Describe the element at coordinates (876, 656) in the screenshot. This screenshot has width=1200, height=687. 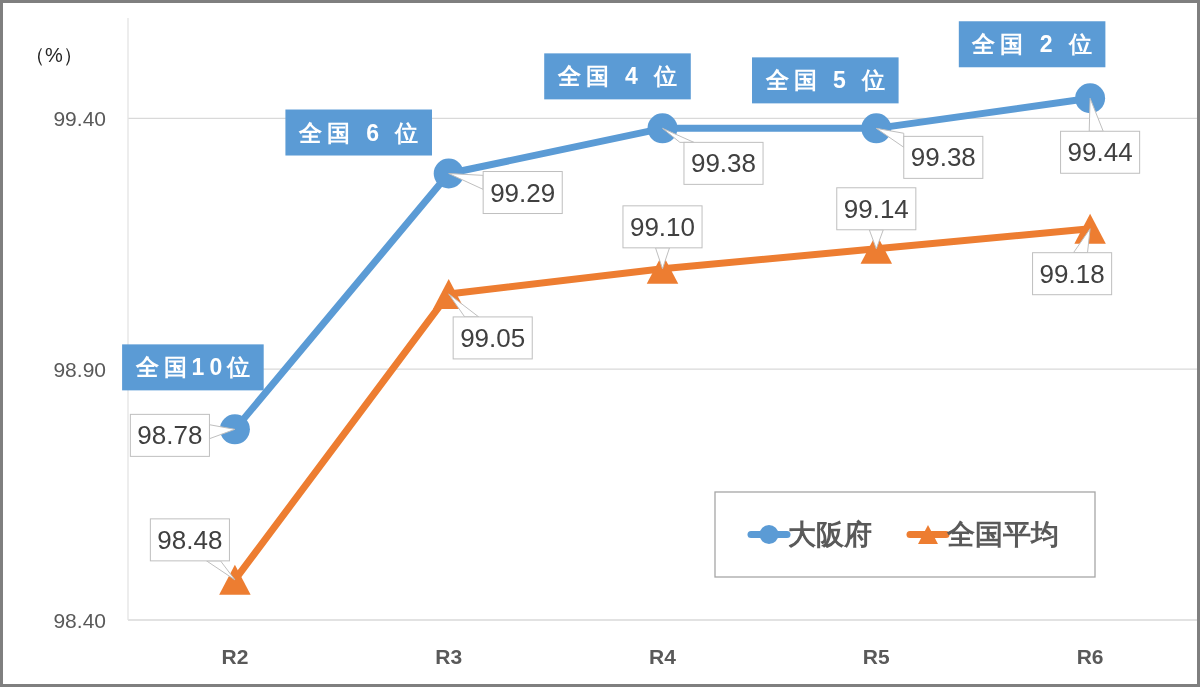
I see `x-tick-label: R5` at that location.